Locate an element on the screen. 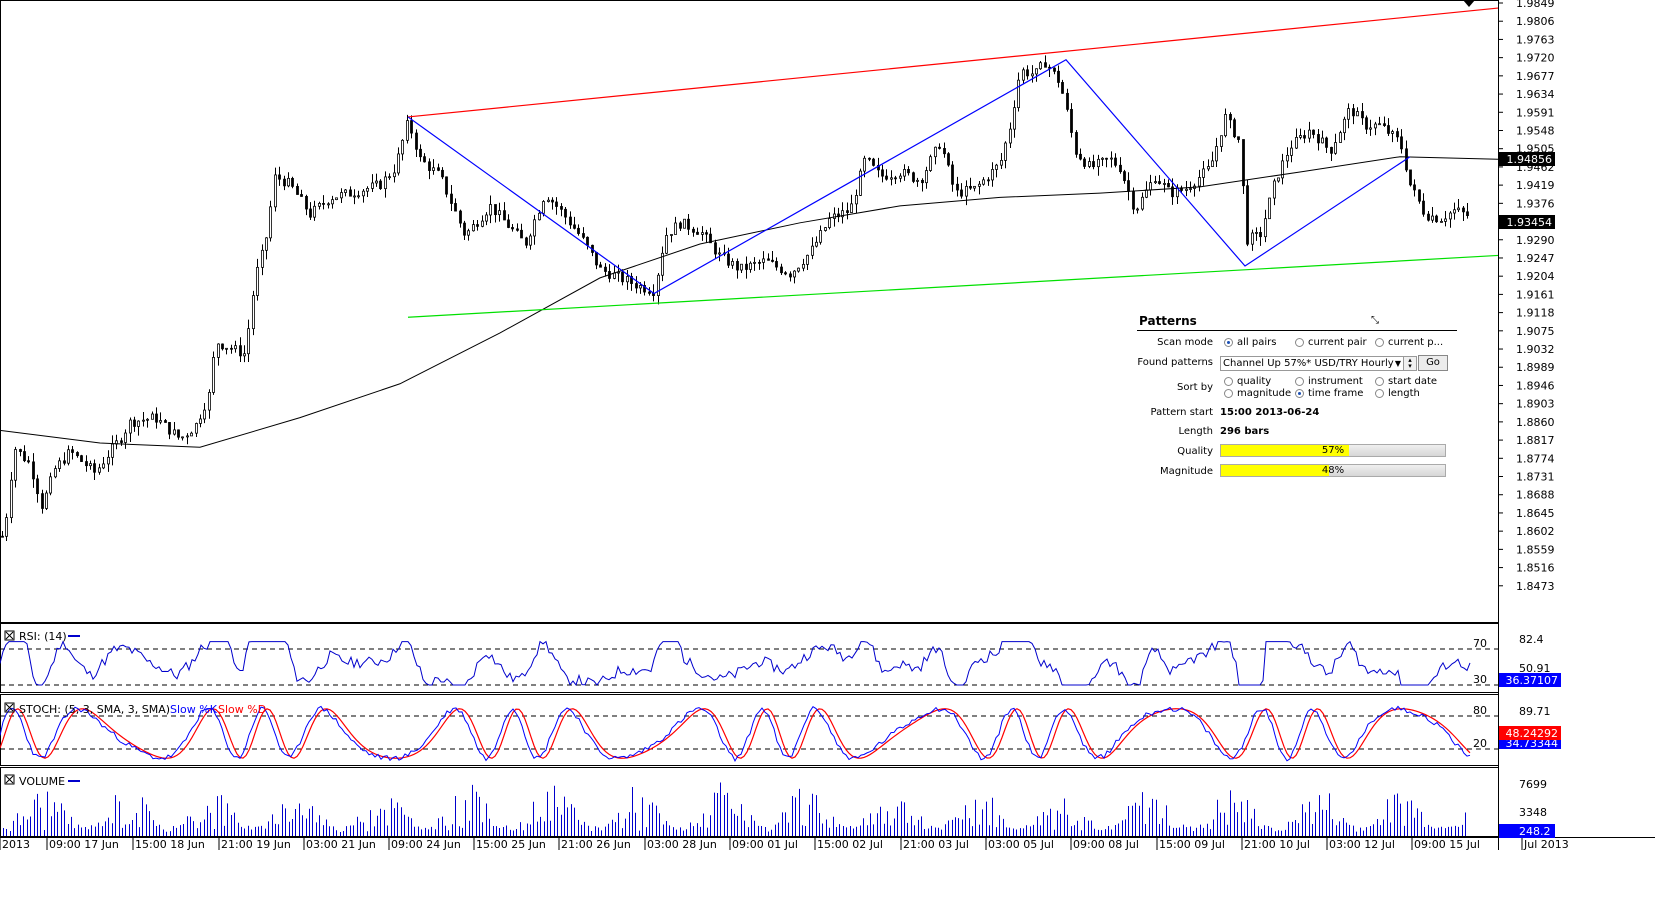 Image resolution: width=1655 pixels, height=897 pixels. sort-quality: quality is located at coordinates (1247, 381).